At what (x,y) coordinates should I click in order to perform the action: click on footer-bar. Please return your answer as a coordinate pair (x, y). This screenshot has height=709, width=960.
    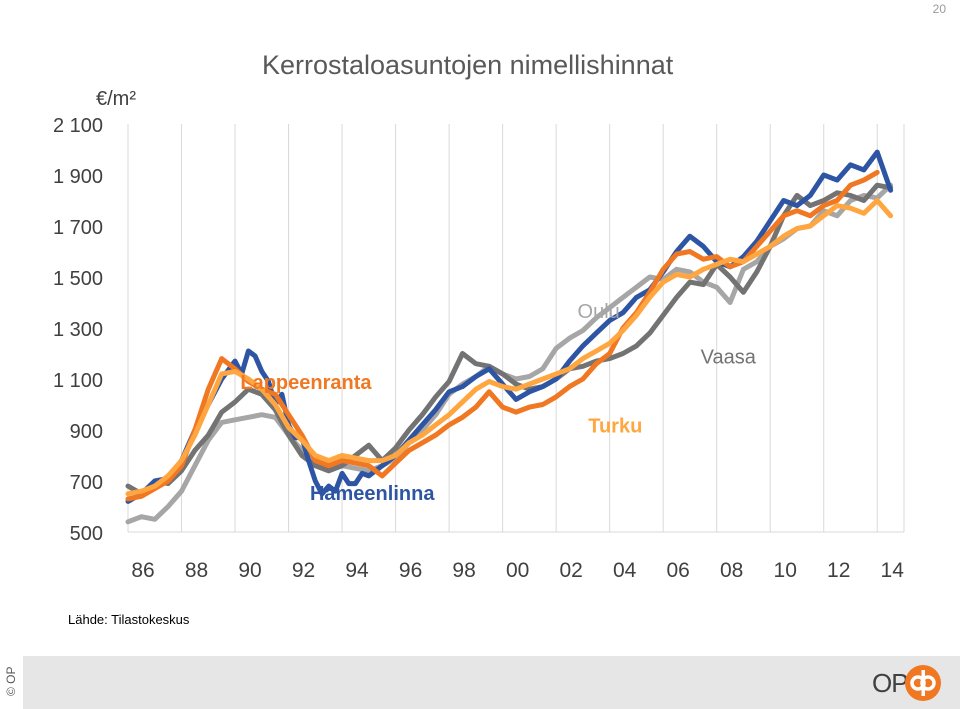
    Looking at the image, I should click on (491, 682).